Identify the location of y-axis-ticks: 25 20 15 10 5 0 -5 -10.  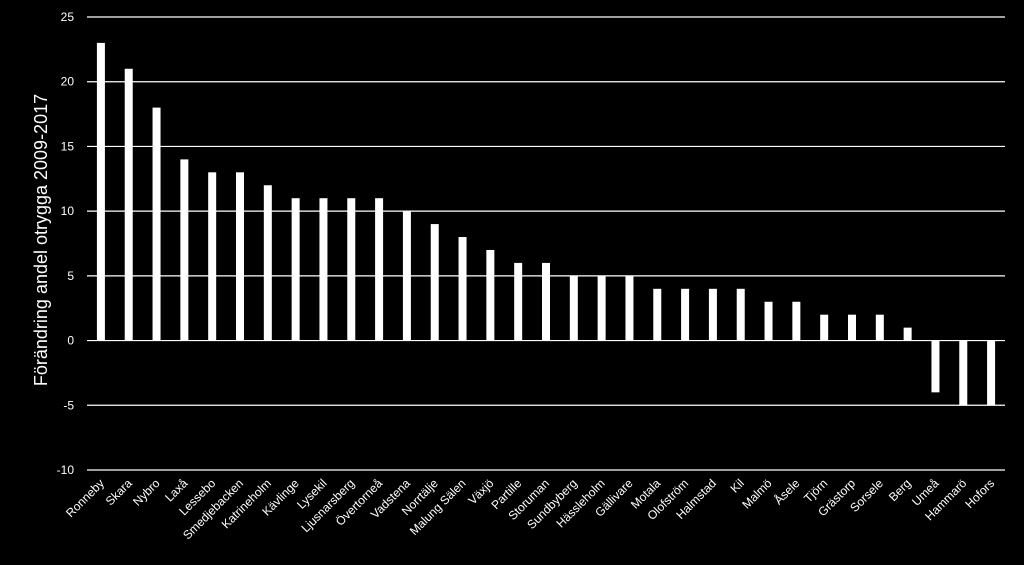
(66, 243).